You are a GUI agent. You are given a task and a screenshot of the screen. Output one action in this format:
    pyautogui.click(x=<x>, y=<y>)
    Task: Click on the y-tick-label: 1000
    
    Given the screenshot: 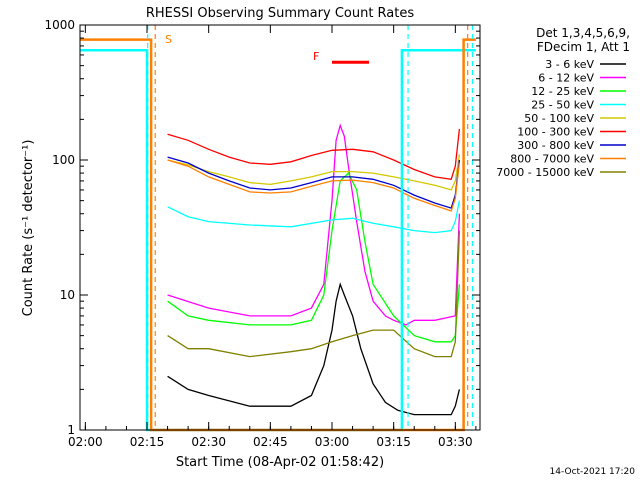 What is the action you would take?
    pyautogui.click(x=59, y=25)
    